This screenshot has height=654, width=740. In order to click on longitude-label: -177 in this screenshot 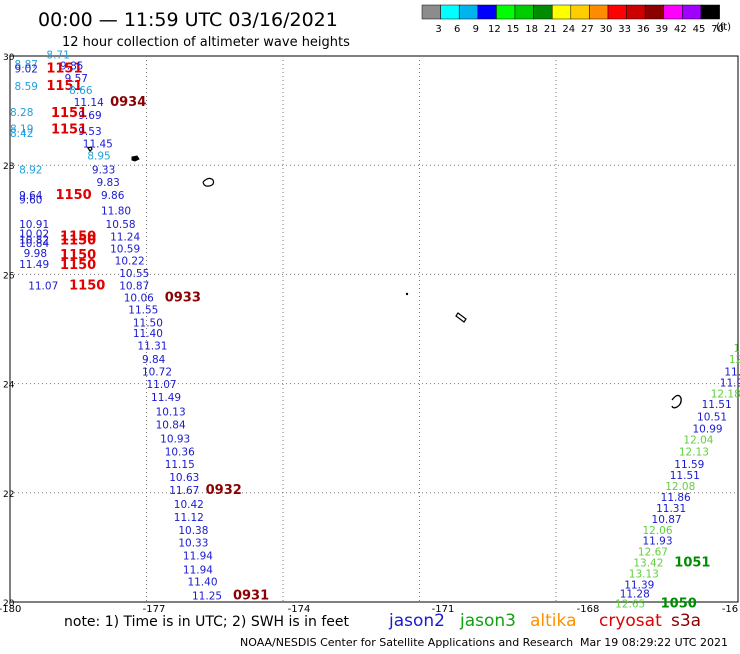, I will do `click(154, 609)`.